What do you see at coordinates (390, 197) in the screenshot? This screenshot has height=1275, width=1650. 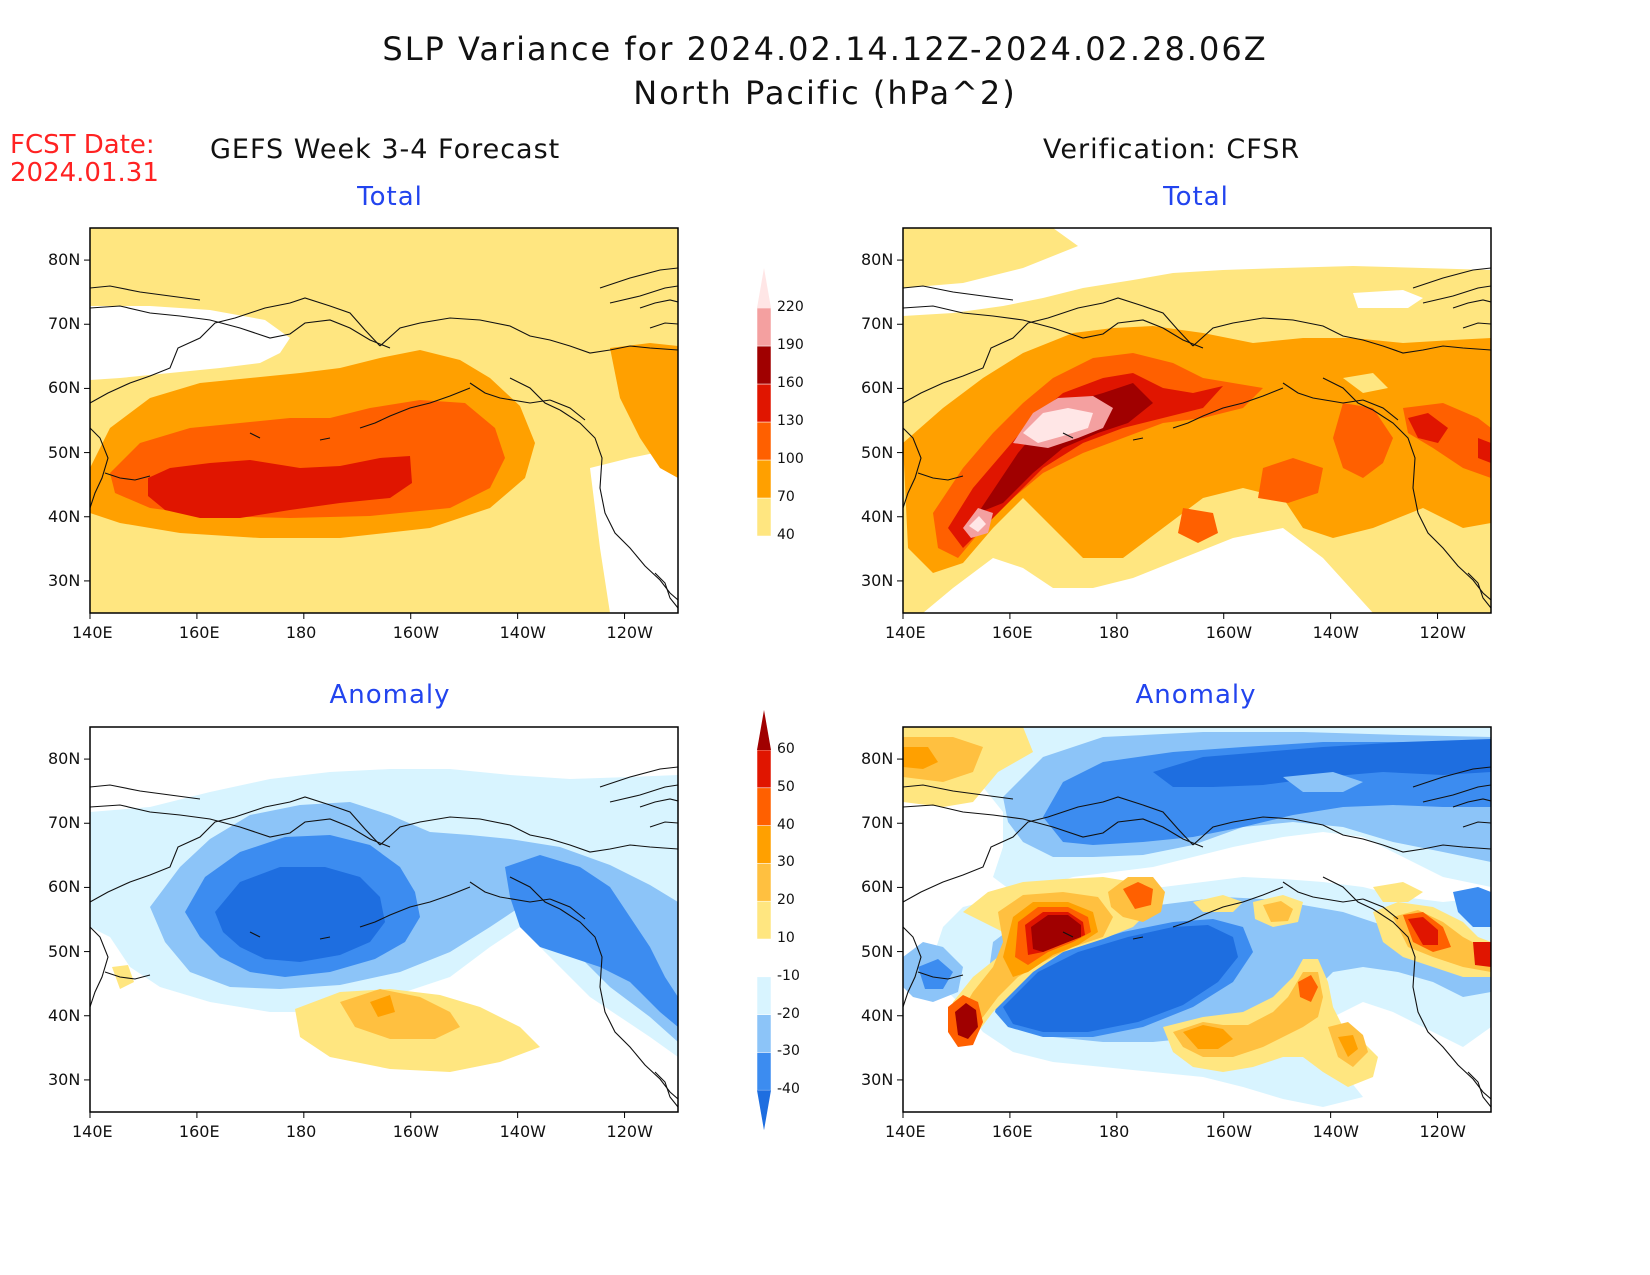 I see `panel-title-top-left: Total` at bounding box center [390, 197].